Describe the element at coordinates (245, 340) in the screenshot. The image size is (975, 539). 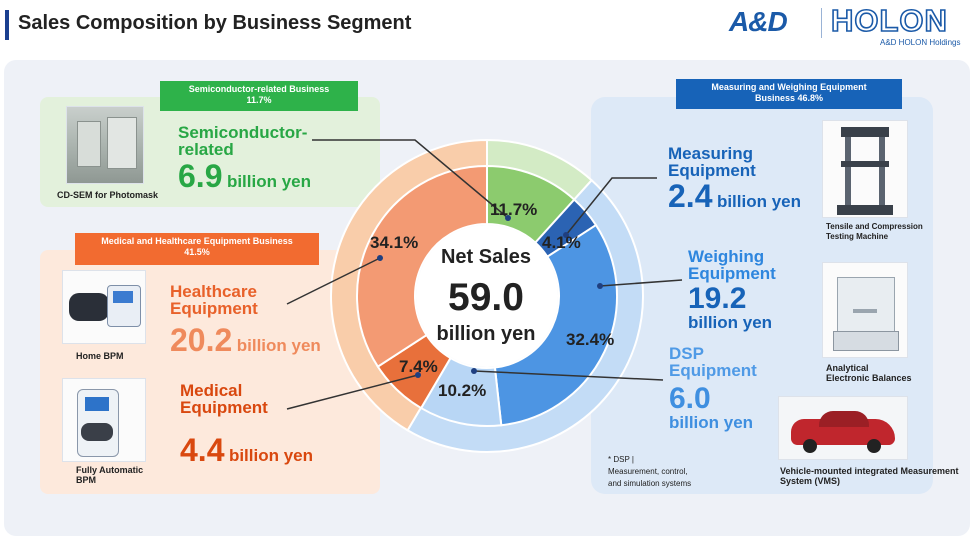
I see `healthcare-value: 20.2 billion yen` at that location.